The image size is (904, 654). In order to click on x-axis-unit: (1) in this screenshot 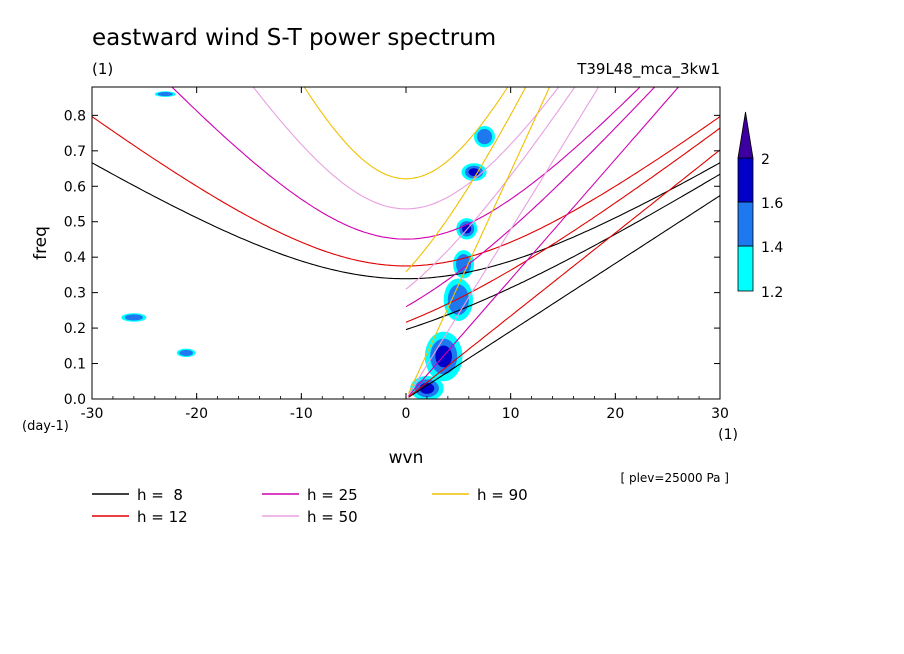, I will do `click(728, 435)`.